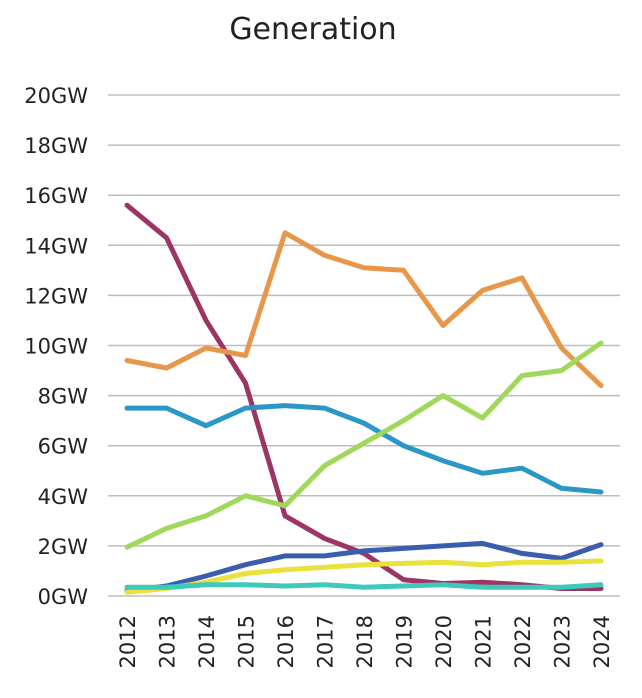  I want to click on y-tick-label: 8GW, so click(63, 397).